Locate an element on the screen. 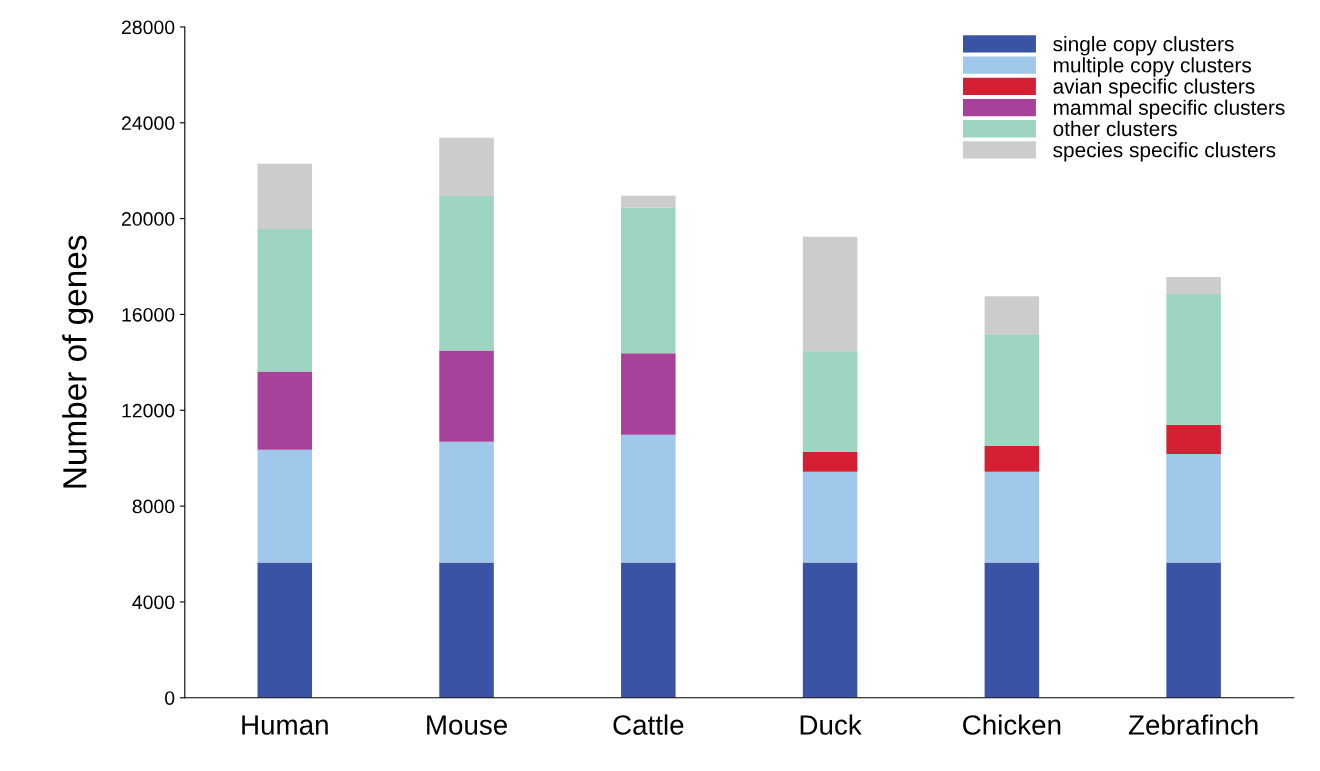 Image resolution: width=1320 pixels, height=771 pixels. legend-label: species specific clusters is located at coordinates (1164, 152).